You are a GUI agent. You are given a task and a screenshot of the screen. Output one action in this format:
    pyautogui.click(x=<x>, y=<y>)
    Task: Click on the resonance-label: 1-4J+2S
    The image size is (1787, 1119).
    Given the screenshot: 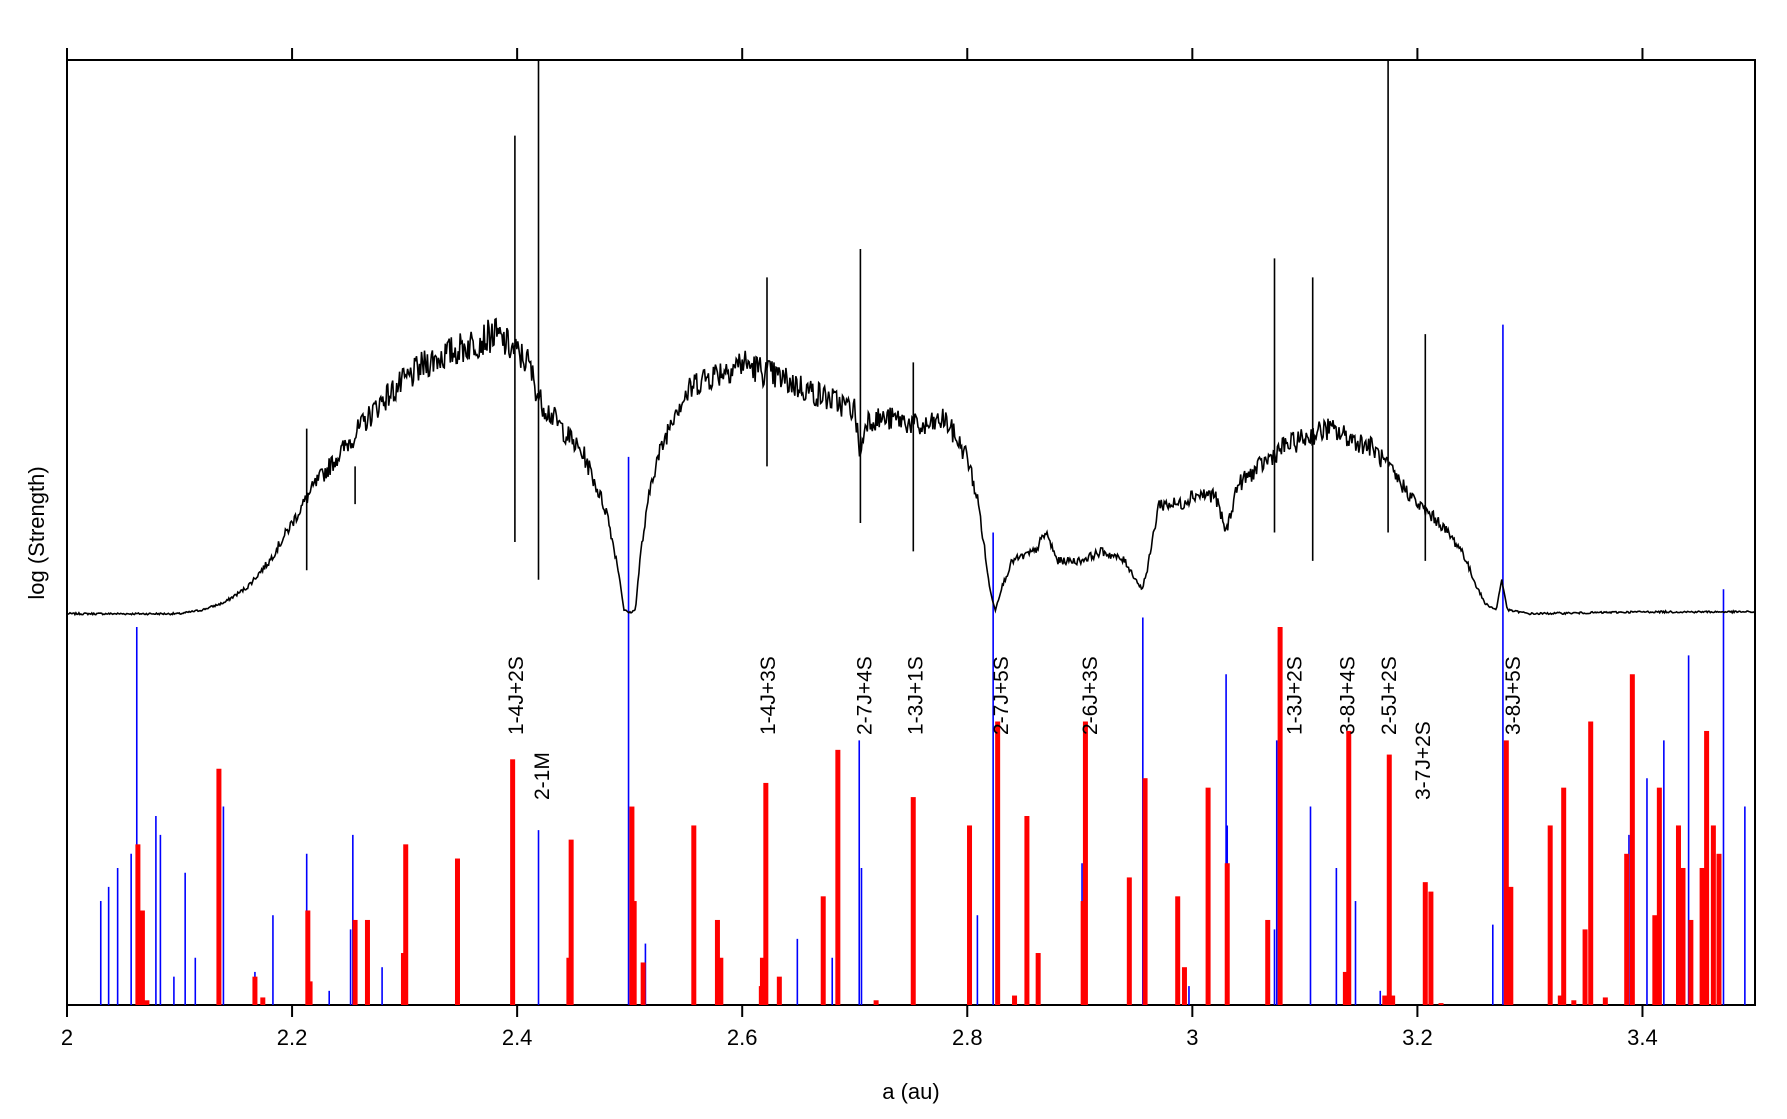 What is the action you would take?
    pyautogui.click(x=516, y=695)
    